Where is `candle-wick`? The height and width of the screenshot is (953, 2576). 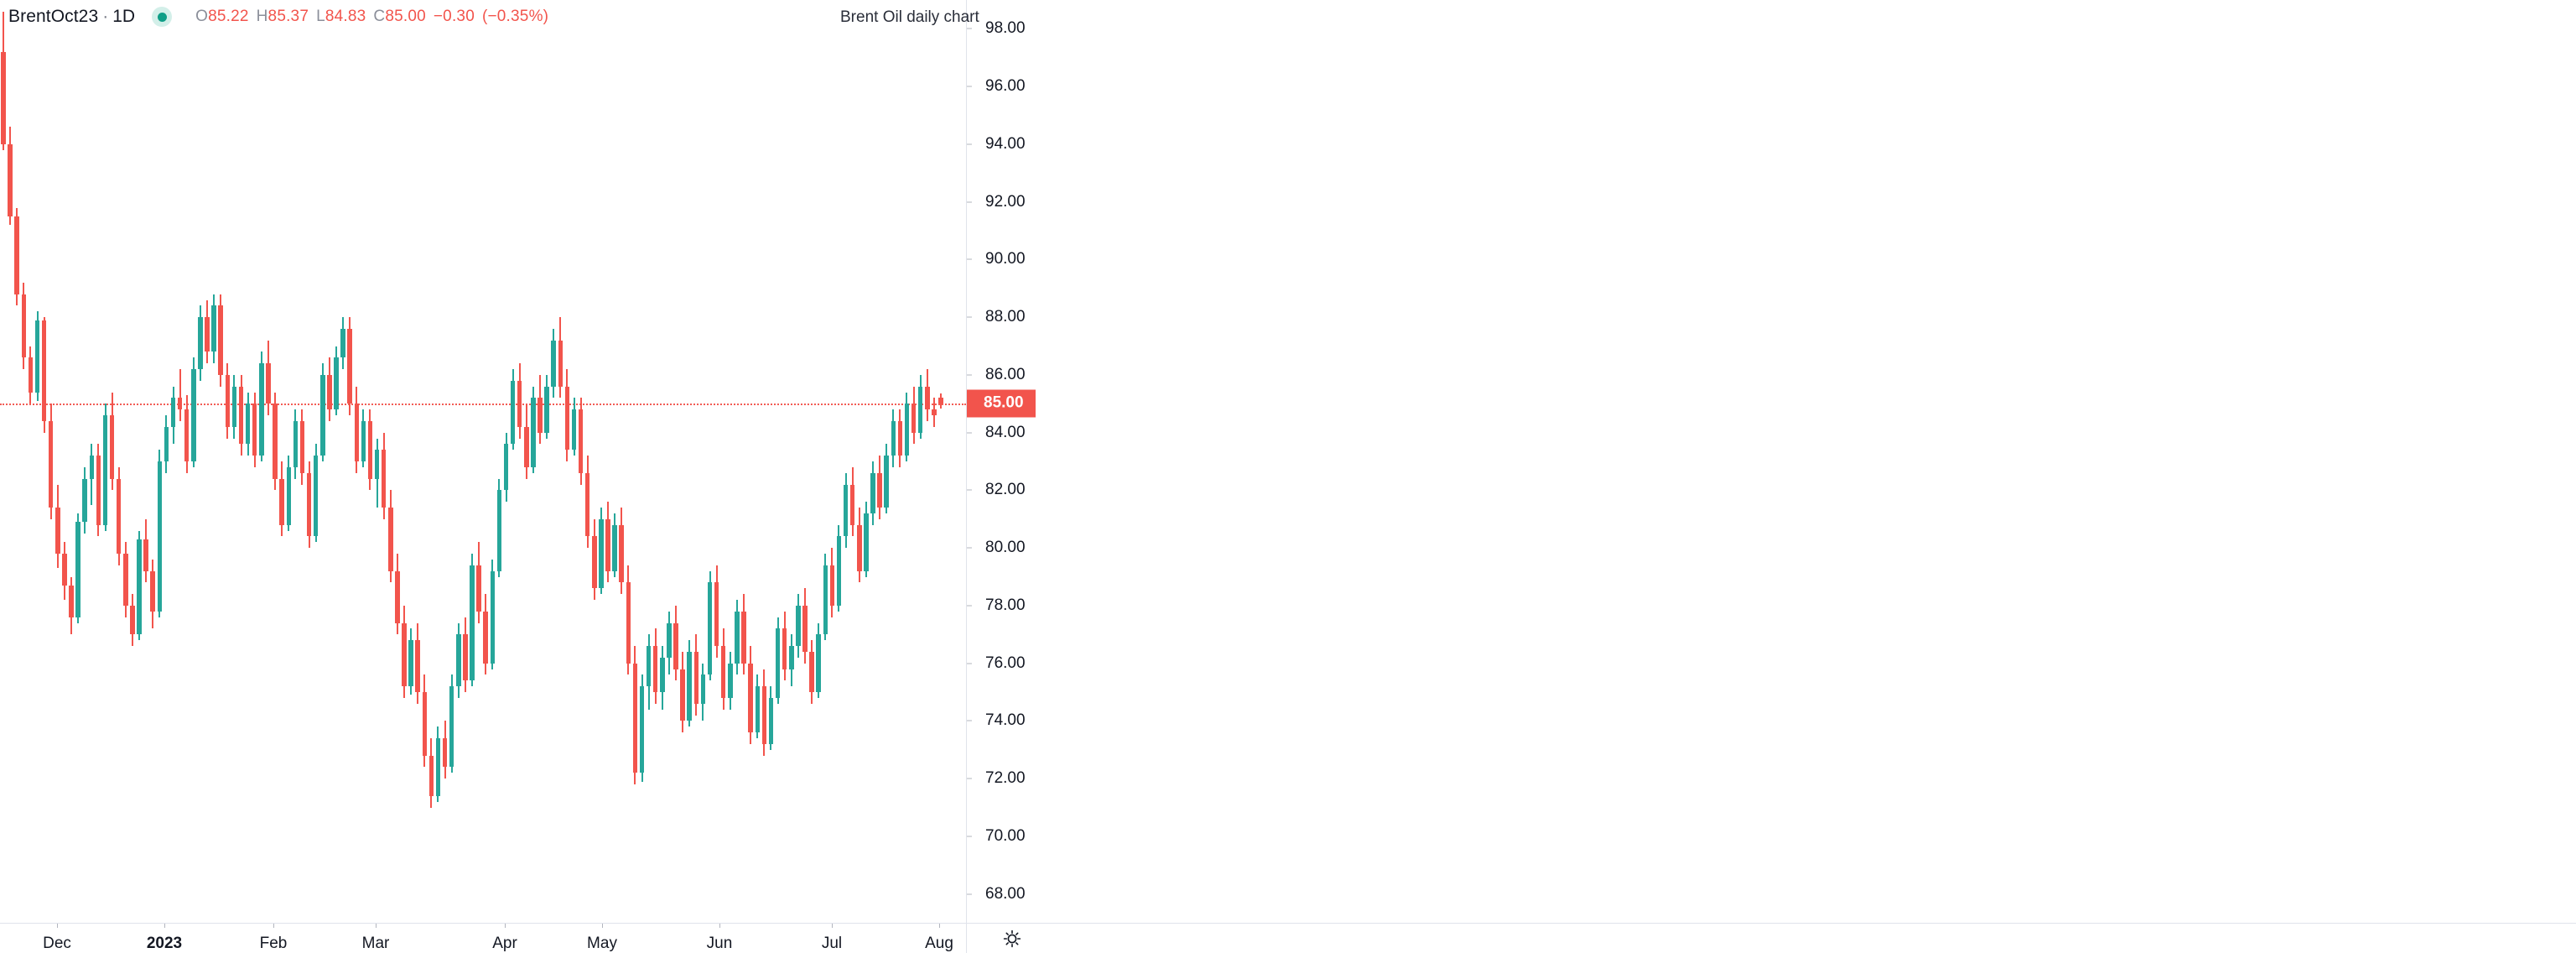
candle-wick is located at coordinates (180, 395).